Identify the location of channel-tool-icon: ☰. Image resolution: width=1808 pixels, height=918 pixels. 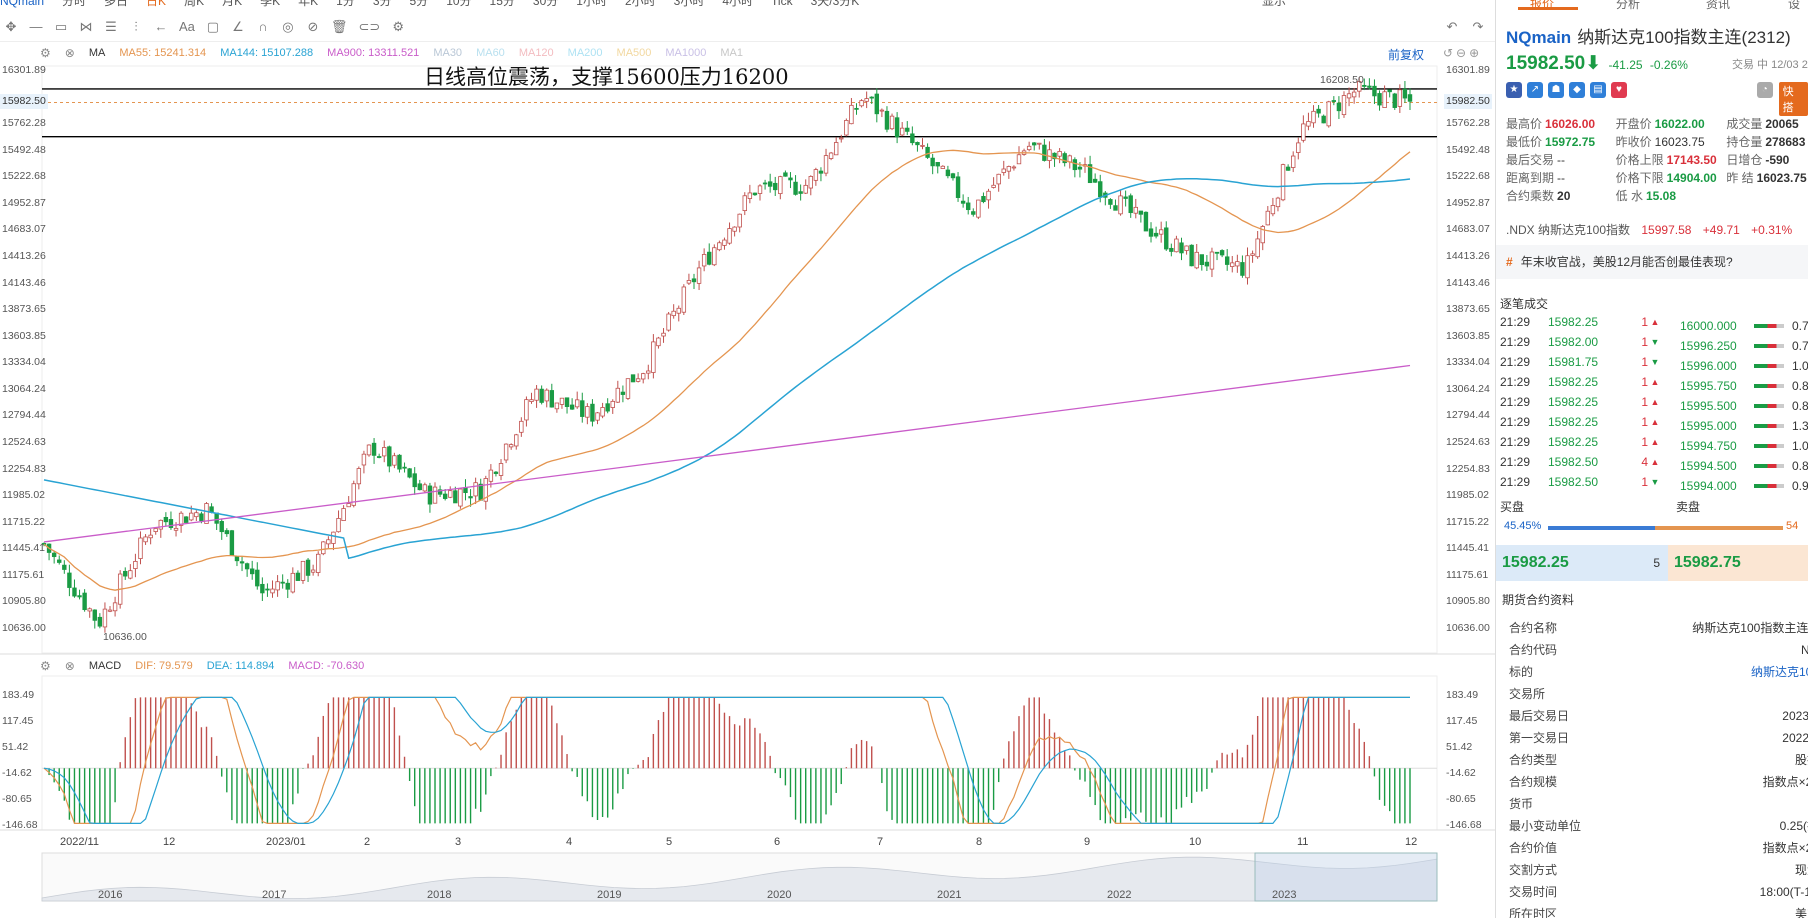
(111, 26).